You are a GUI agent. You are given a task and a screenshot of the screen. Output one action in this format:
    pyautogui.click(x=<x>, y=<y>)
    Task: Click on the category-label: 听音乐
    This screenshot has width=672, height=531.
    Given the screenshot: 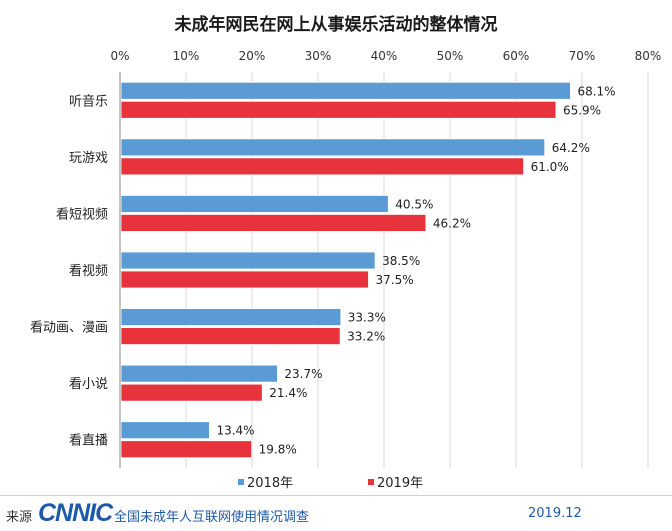 What is the action you would take?
    pyautogui.click(x=88, y=101)
    